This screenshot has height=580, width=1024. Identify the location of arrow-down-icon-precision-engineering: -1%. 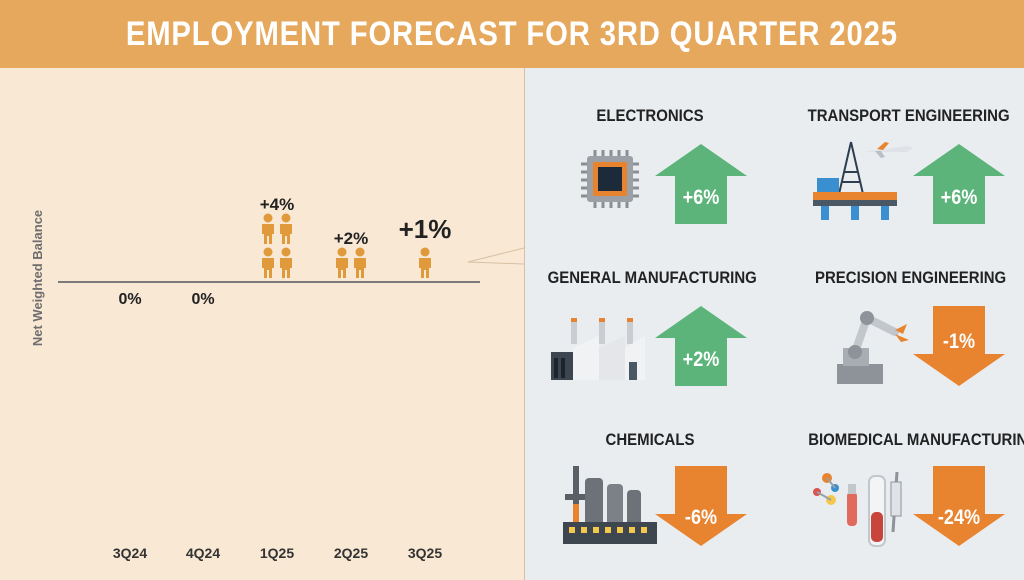
(959, 346).